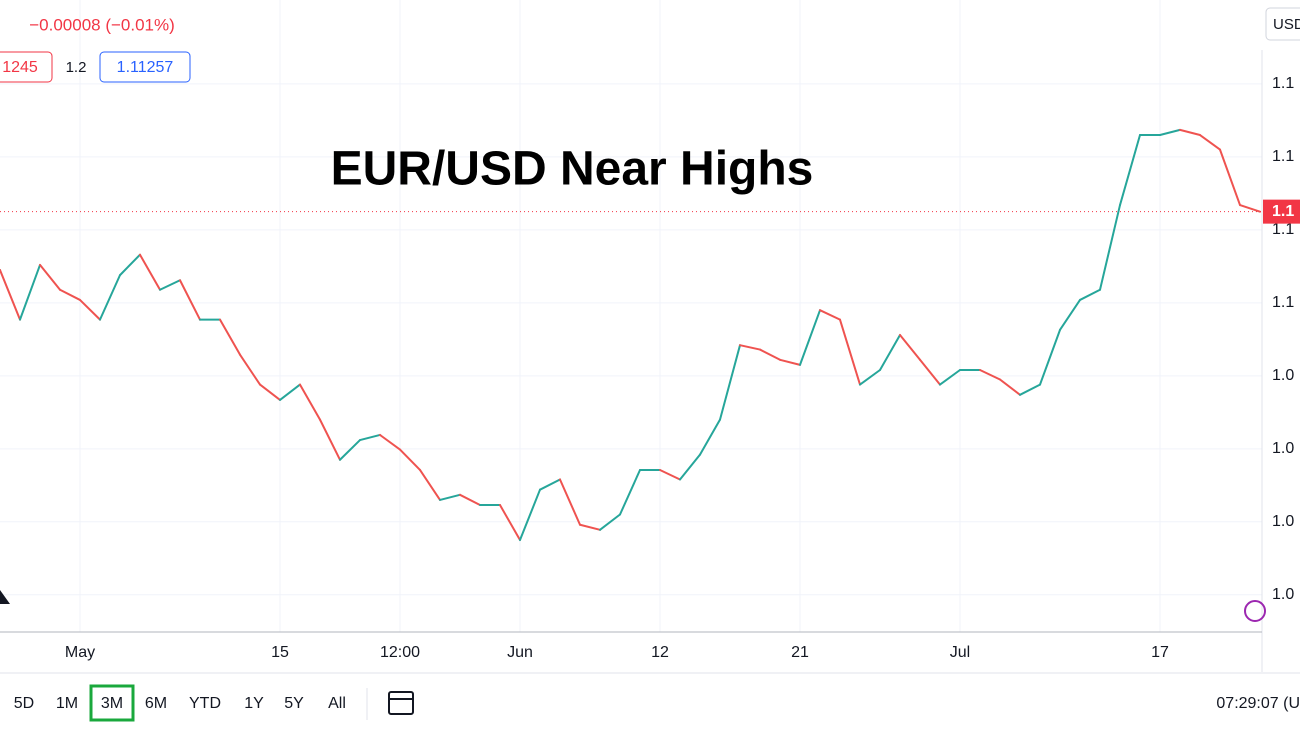  I want to click on calendar-icon, so click(401, 703).